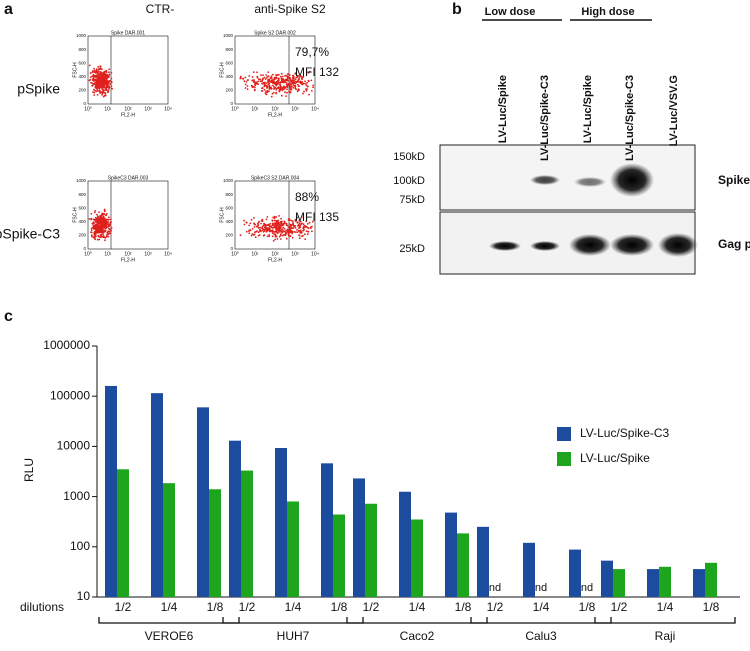 The width and height of the screenshot is (750, 651). What do you see at coordinates (128, 115) in the screenshot?
I see `flow-x-label: FL2-H` at bounding box center [128, 115].